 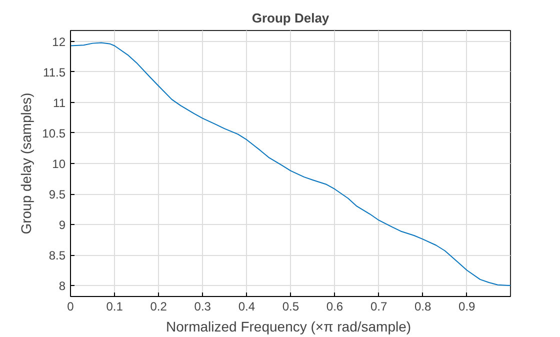 I want to click on y-tick-label: 10, so click(x=59, y=164).